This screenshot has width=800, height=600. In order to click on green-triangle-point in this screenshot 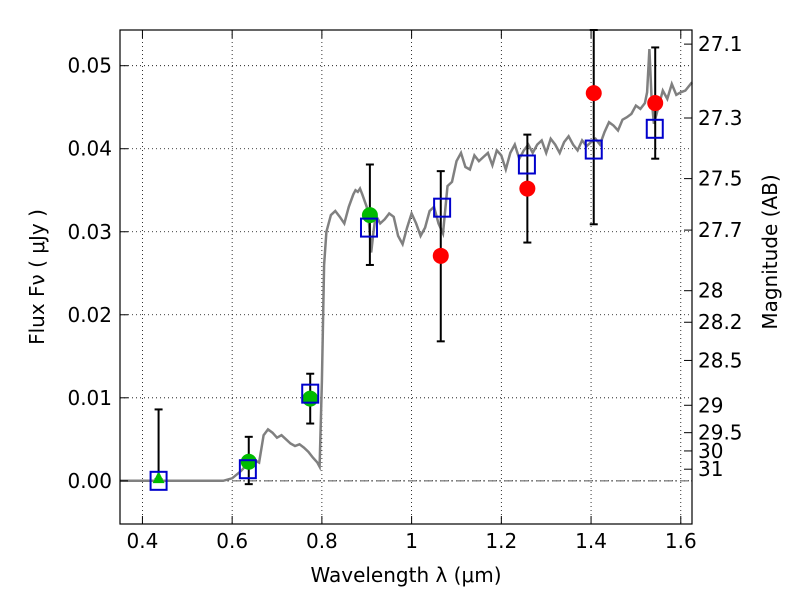, I will do `click(158, 477)`.